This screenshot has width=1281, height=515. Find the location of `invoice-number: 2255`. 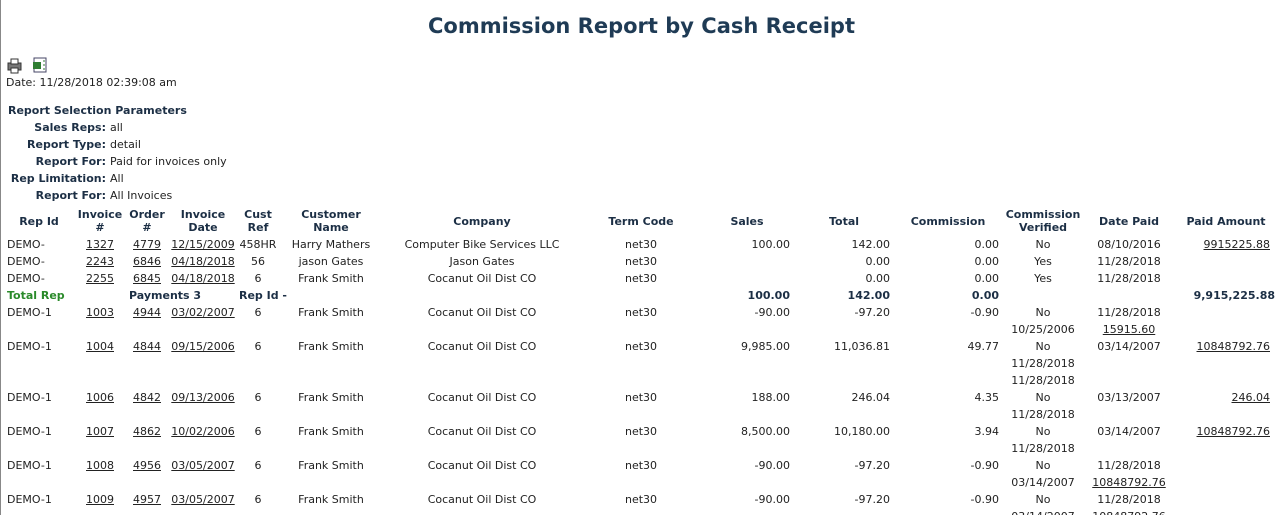

invoice-number: 2255 is located at coordinates (100, 278).